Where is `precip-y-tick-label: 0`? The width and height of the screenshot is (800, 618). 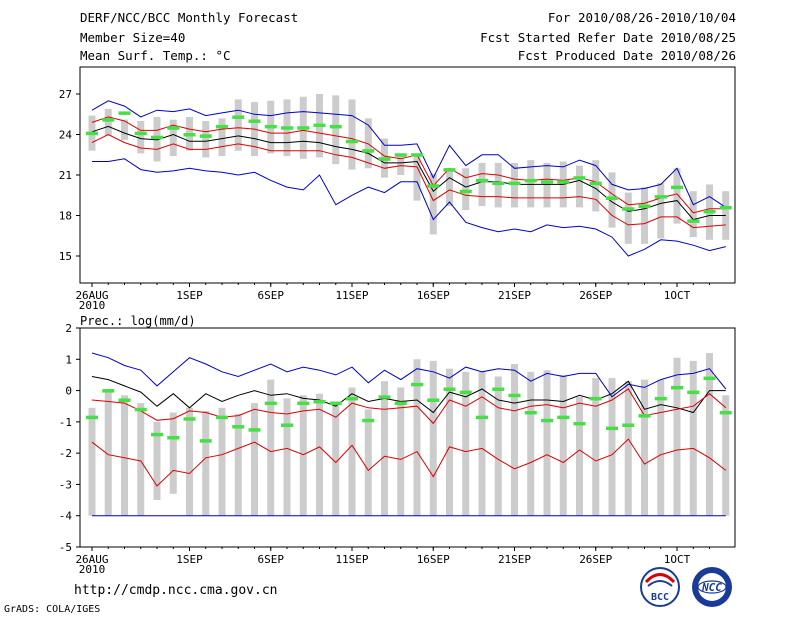 precip-y-tick-label: 0 is located at coordinates (68, 391).